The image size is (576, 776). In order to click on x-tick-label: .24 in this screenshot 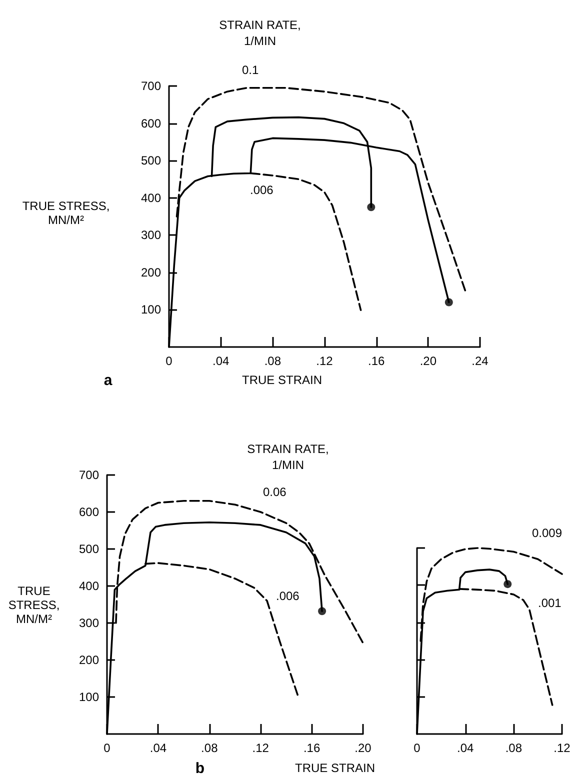, I will do `click(480, 361)`.